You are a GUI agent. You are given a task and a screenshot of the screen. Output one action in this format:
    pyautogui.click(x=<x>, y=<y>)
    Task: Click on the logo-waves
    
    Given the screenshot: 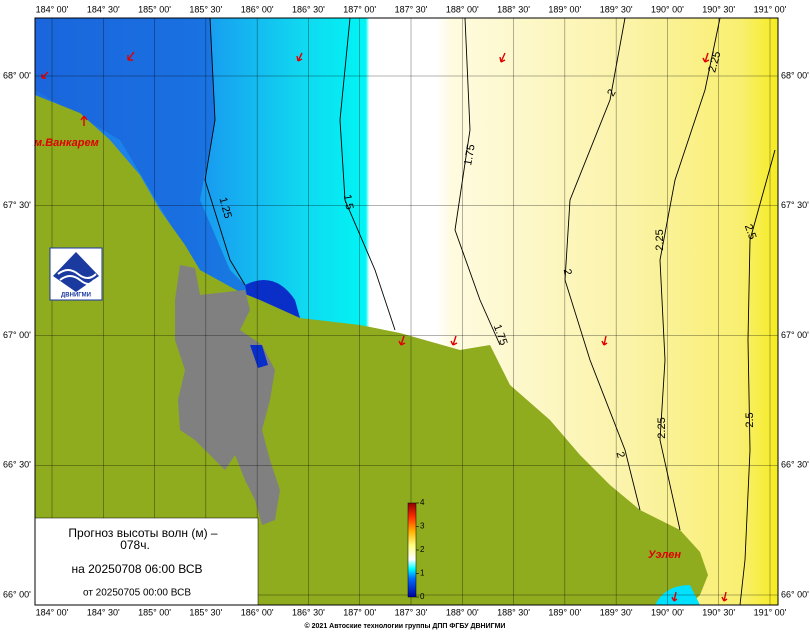 What is the action you would take?
    pyautogui.click(x=77, y=277)
    